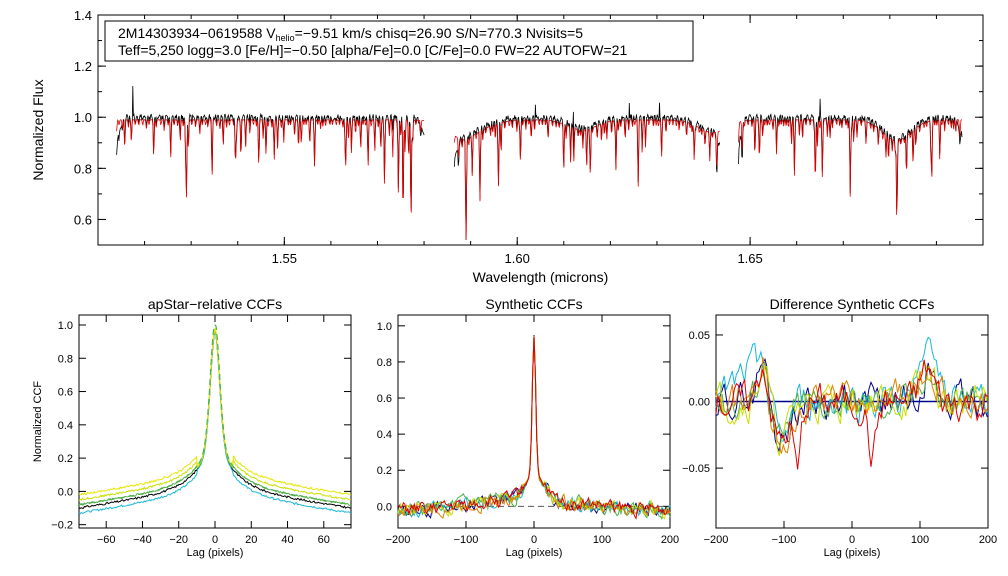 This screenshot has width=1008, height=576. I want to click on spectrum-x-axis-label: Wavelength (microns), so click(541, 277).